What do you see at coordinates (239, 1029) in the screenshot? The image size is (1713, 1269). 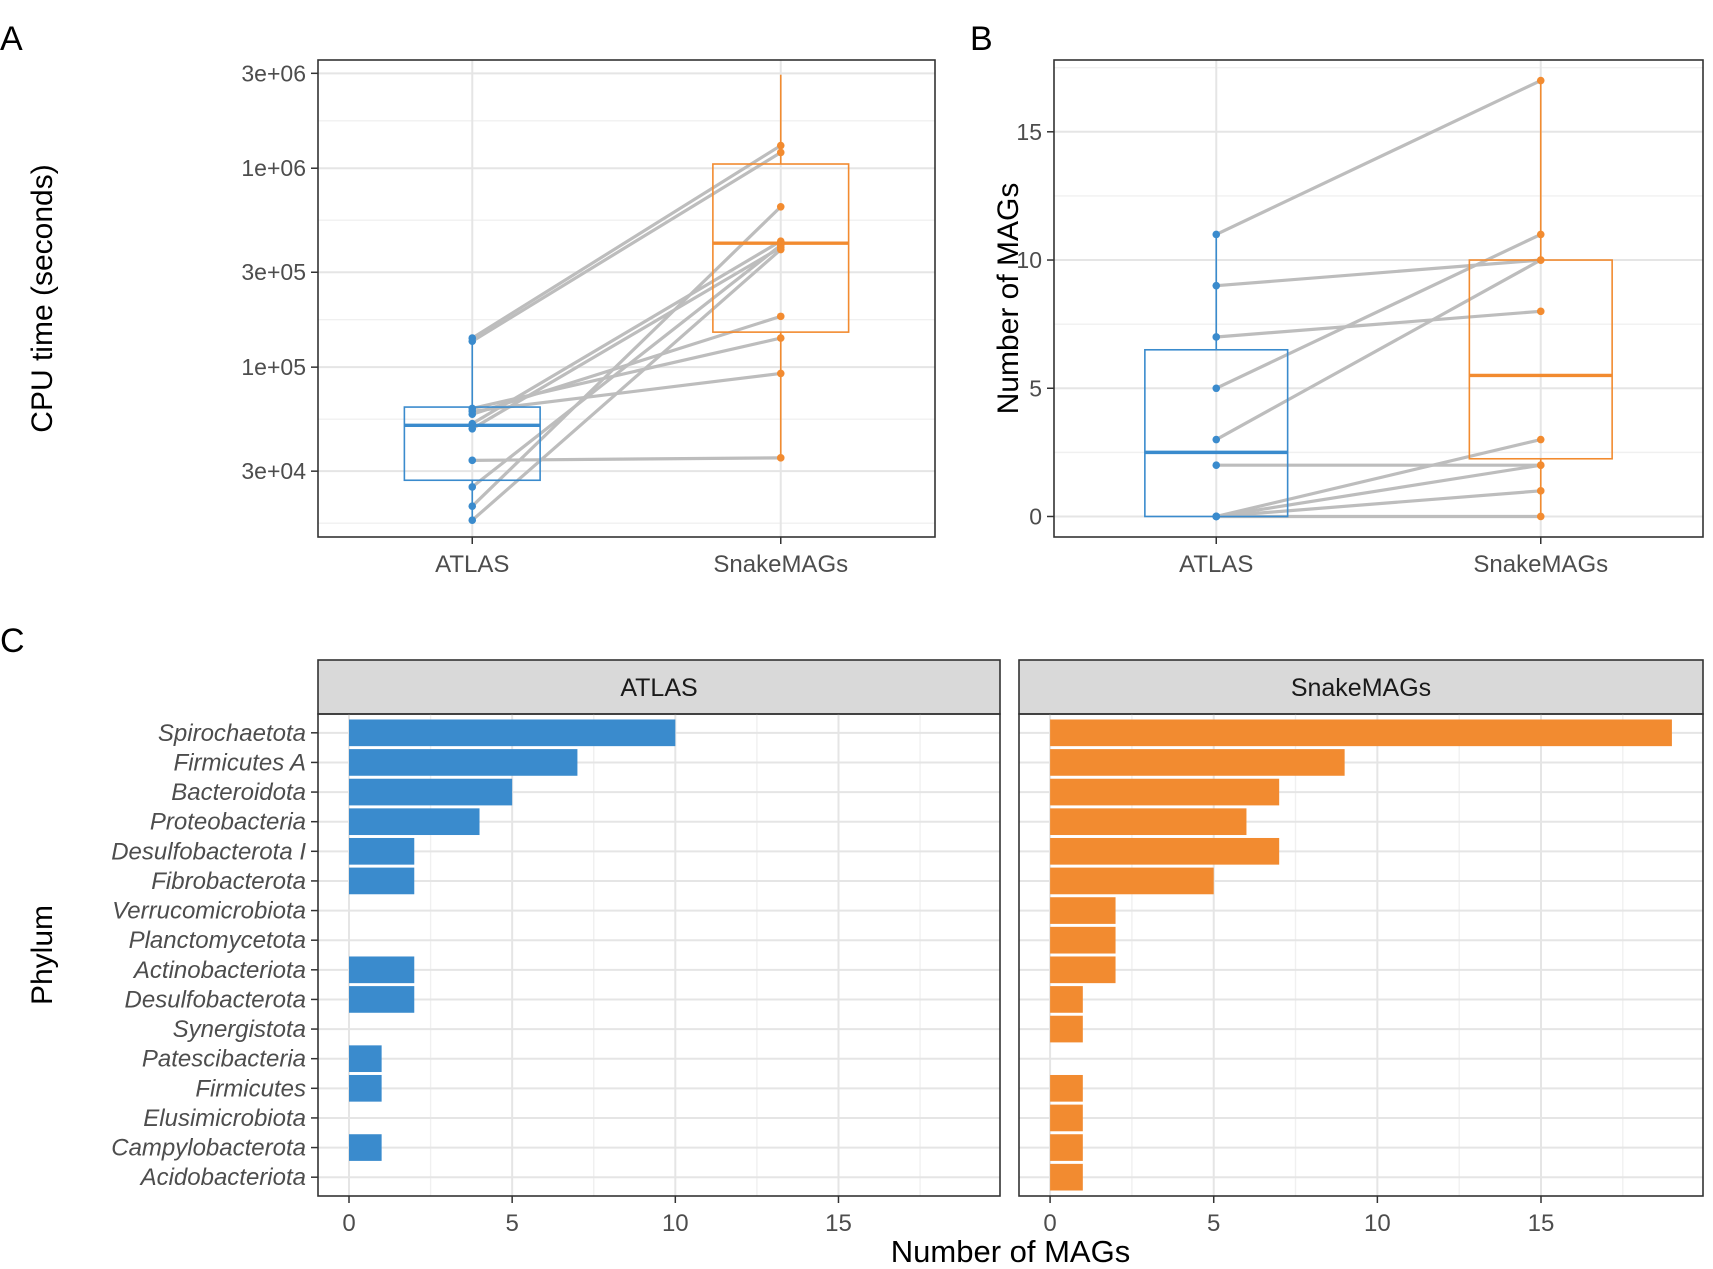 I see `y-tick-label: Synergistota` at bounding box center [239, 1029].